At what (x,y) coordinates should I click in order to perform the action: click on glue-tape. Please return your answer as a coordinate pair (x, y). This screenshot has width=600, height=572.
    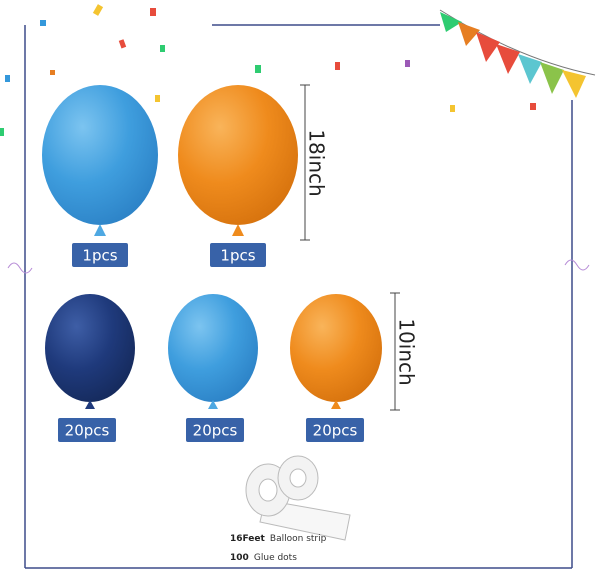
    Looking at the image, I should click on (298, 498).